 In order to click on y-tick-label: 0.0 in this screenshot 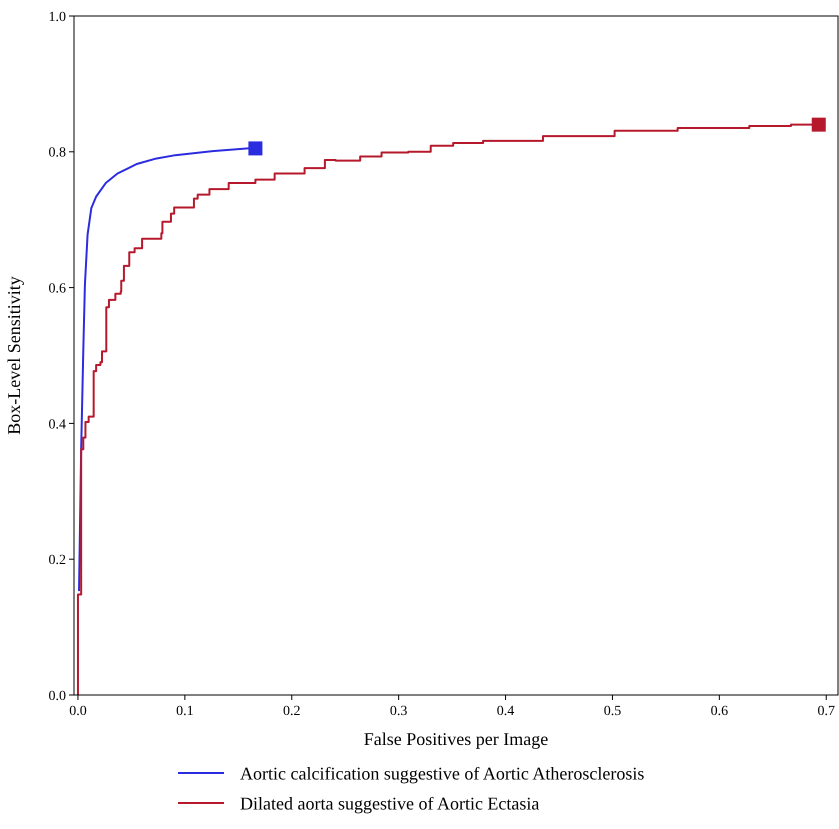, I will do `click(57, 696)`.